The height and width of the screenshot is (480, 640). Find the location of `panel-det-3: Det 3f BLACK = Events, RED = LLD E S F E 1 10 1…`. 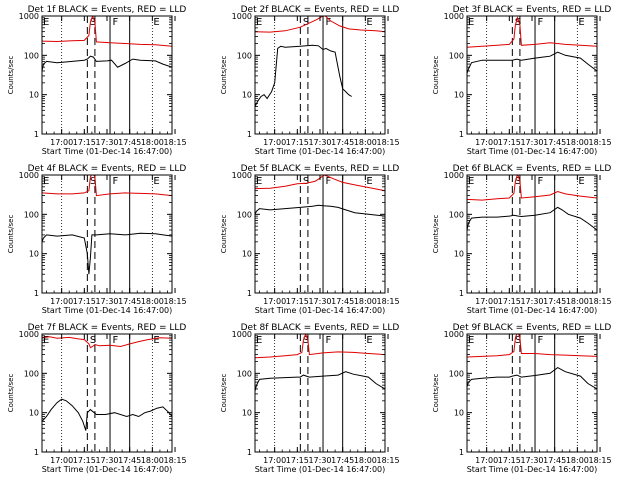

panel-det-3: Det 3f BLACK = Events, RED = LLD E S F E 1 10 1… is located at coordinates (522, 80).